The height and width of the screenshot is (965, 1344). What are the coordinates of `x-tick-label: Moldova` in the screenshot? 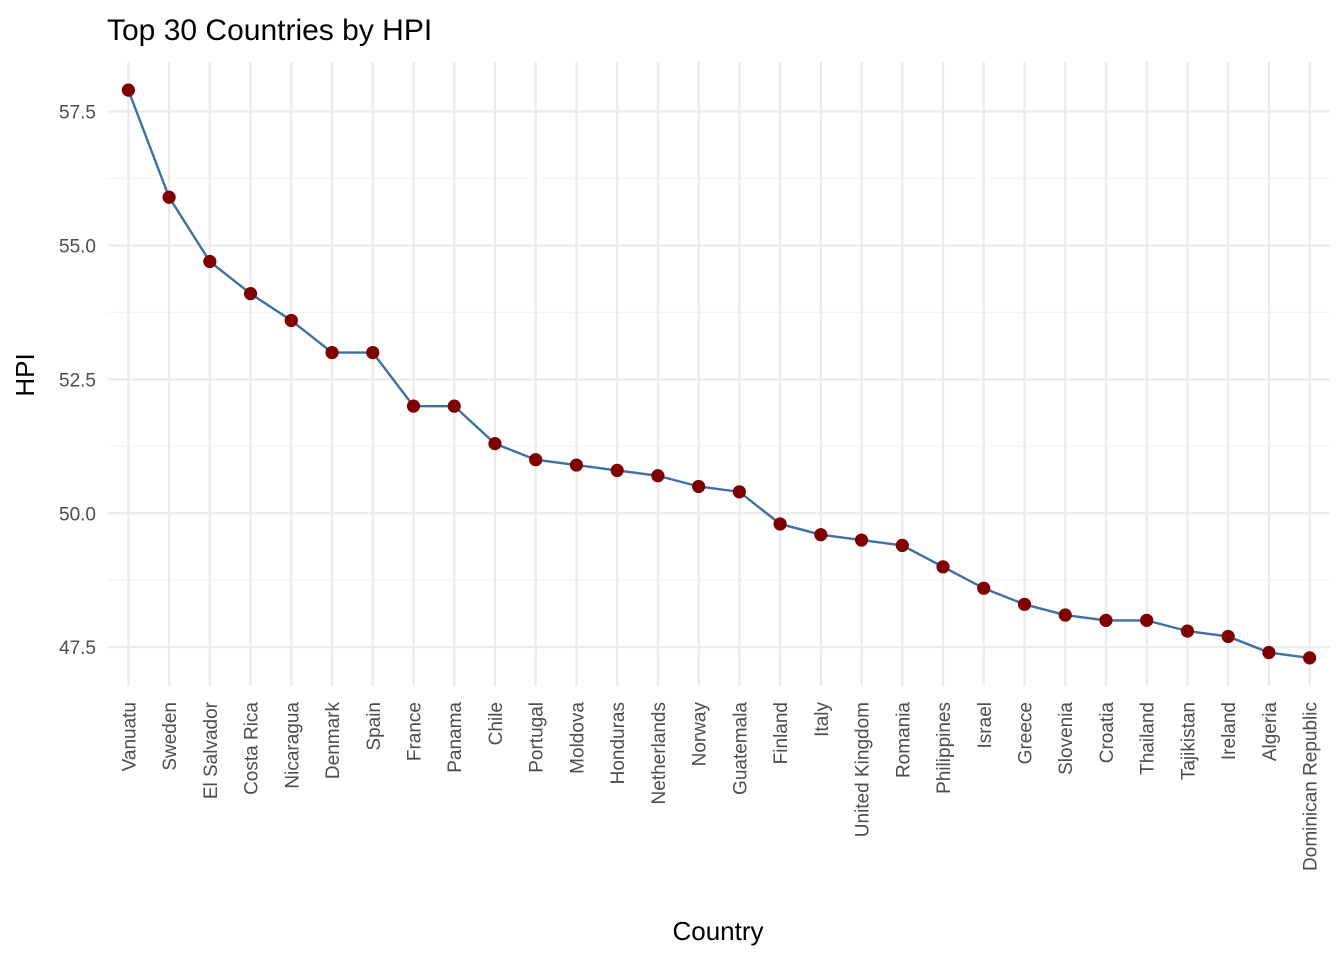 It's located at (577, 738).